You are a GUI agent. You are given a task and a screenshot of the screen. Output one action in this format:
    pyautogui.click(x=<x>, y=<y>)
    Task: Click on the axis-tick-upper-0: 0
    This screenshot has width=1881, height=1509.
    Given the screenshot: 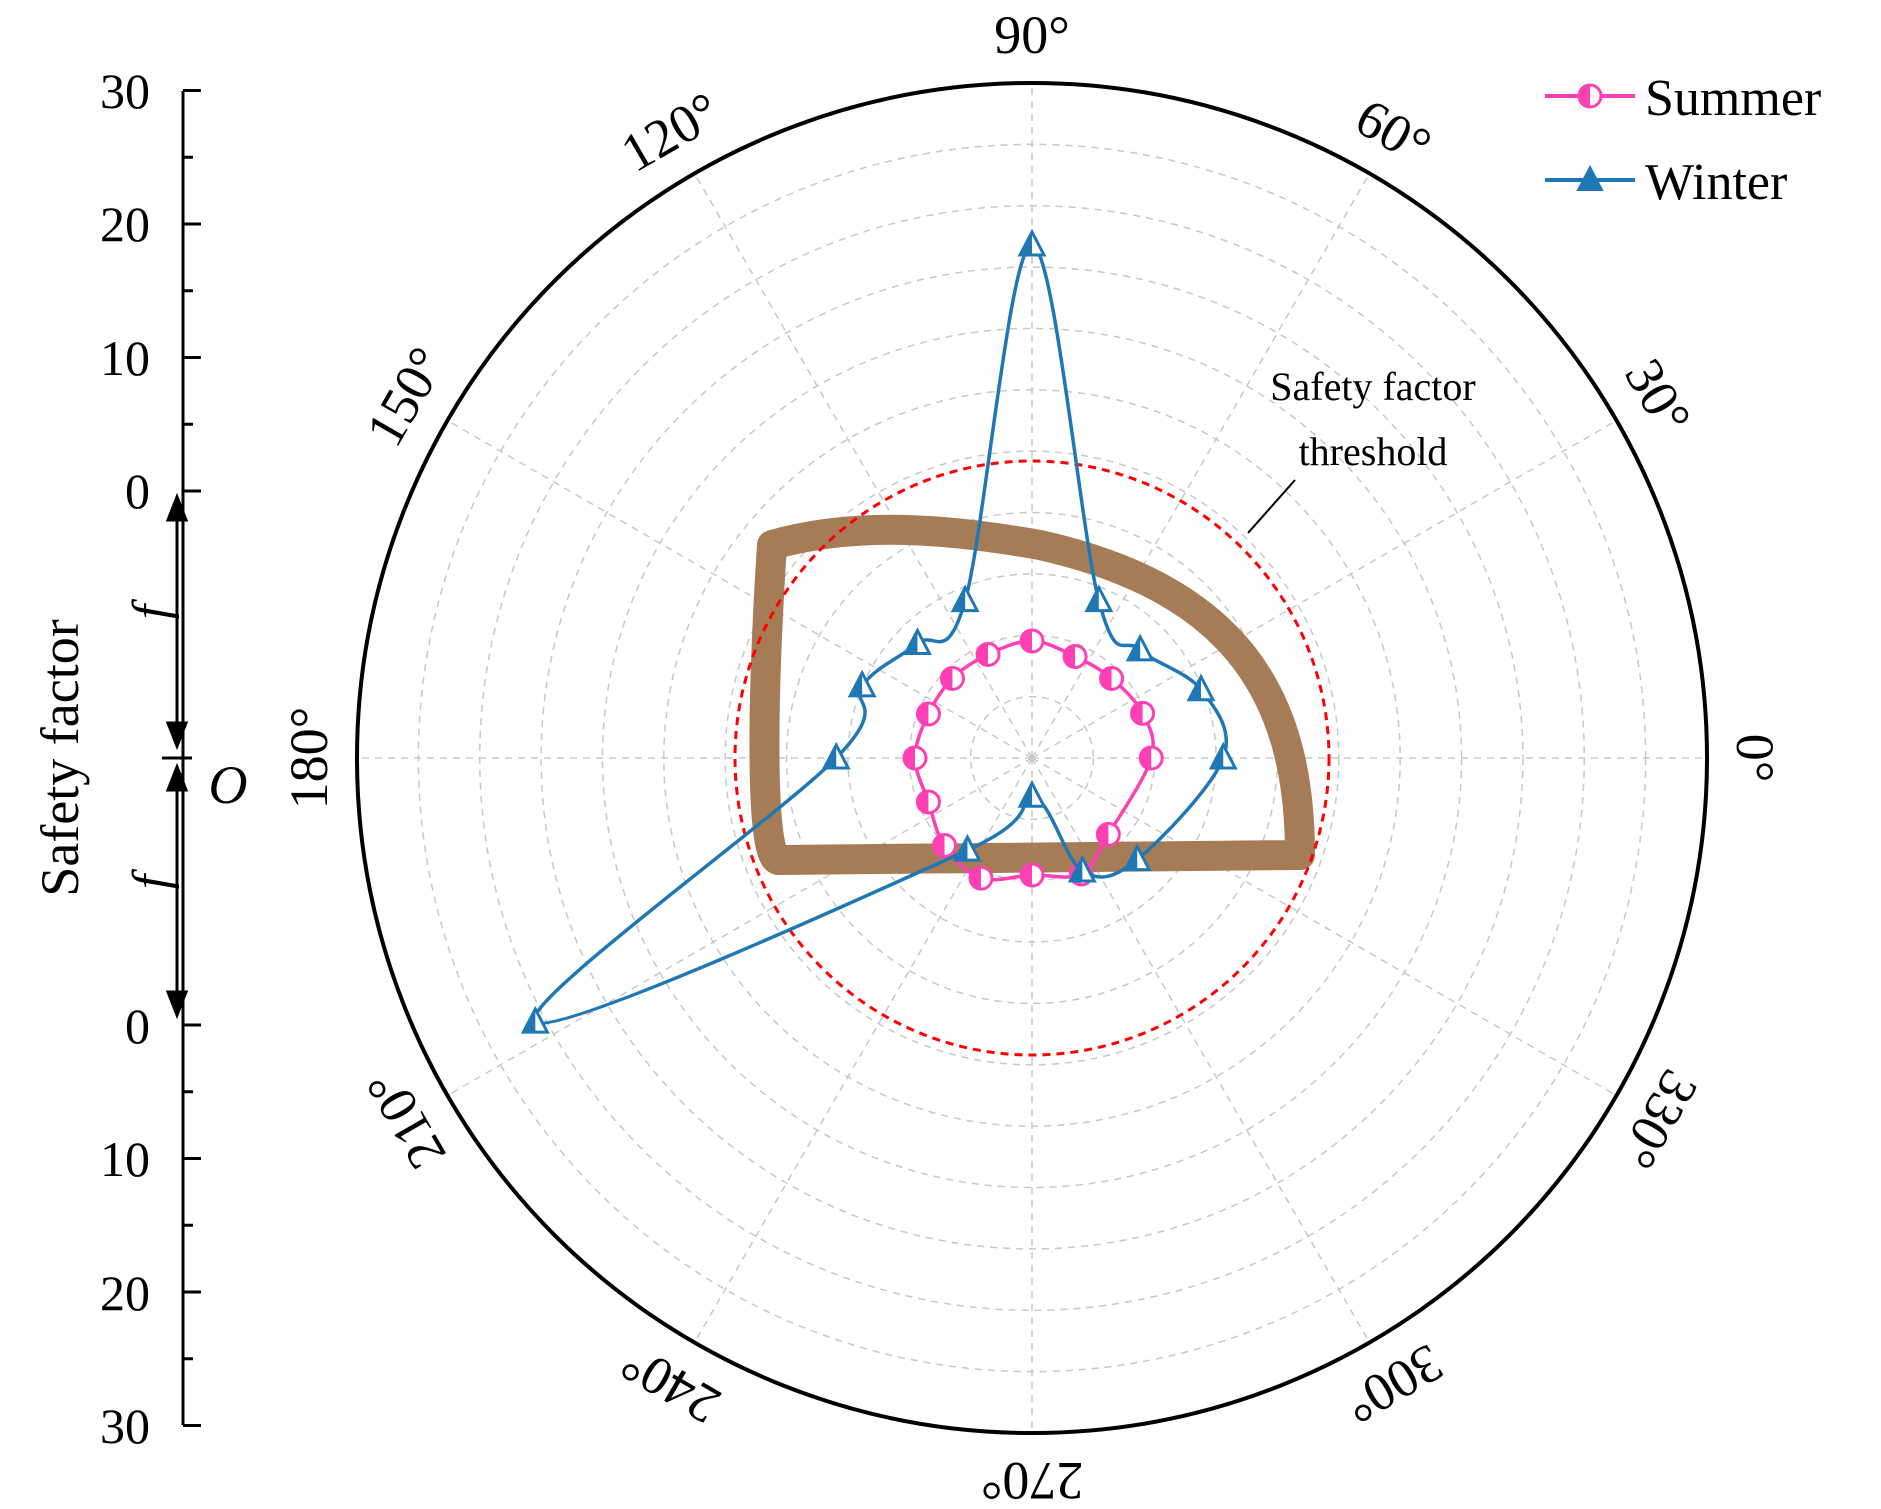 What is the action you would take?
    pyautogui.click(x=137, y=491)
    